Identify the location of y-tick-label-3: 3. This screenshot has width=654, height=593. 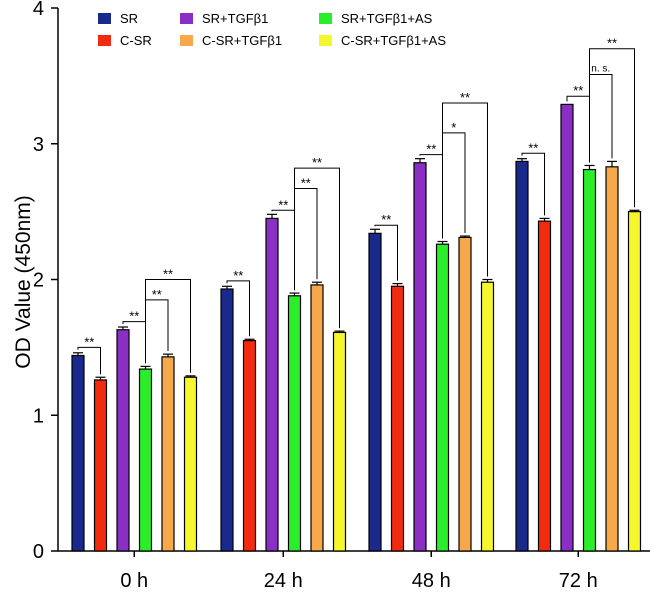
(38, 145).